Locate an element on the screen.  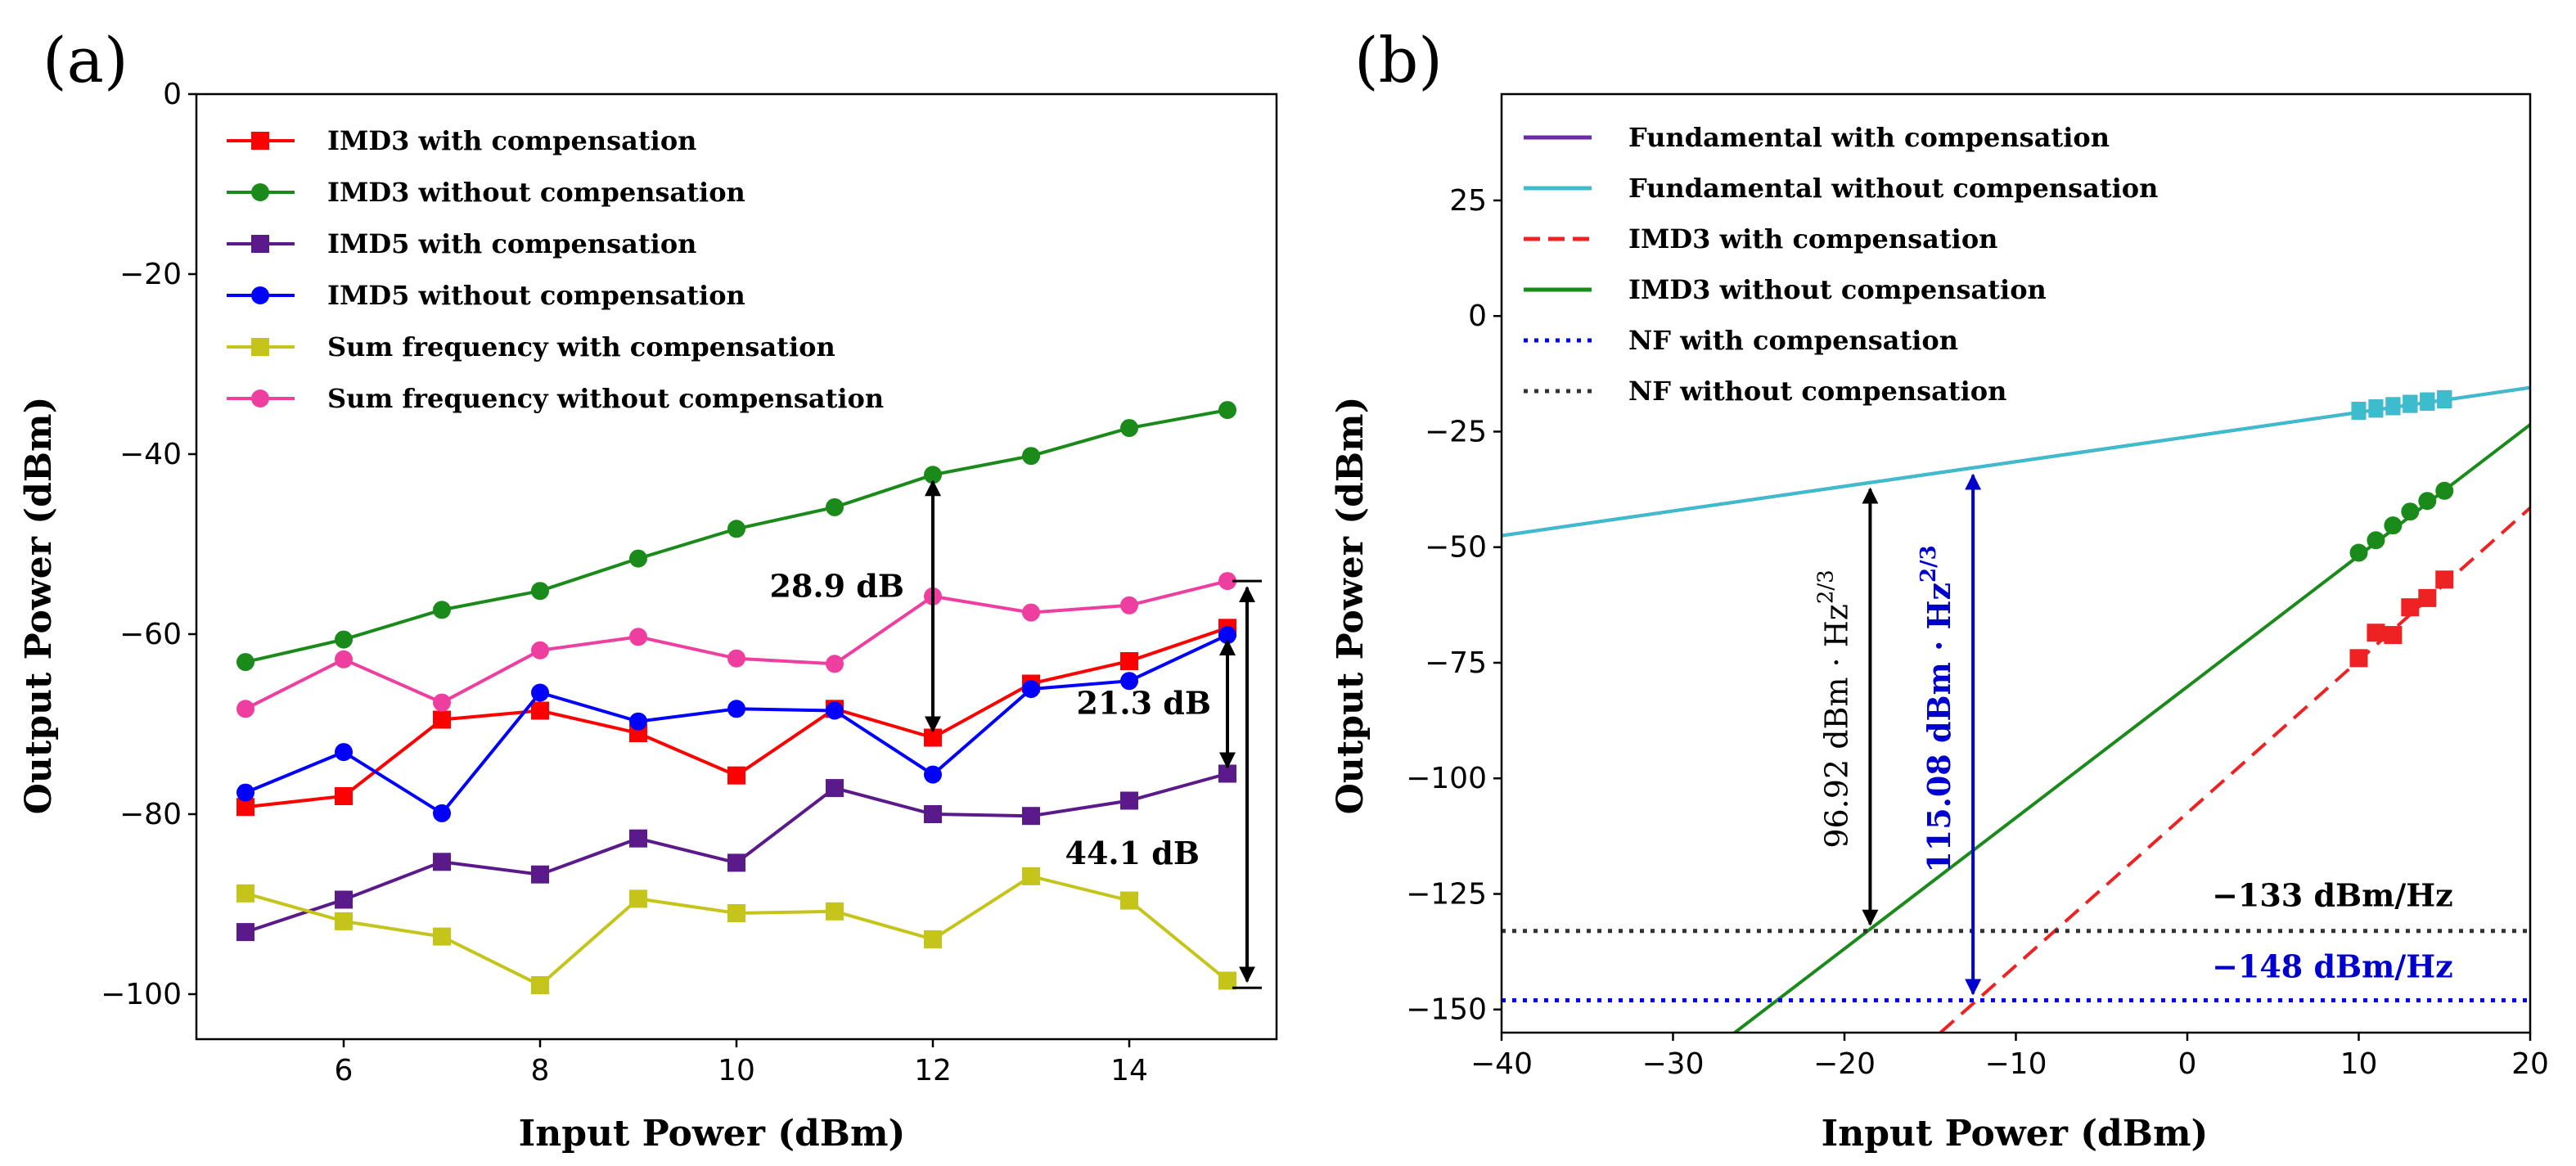
y-tick-label: −100 is located at coordinates (1446, 778).